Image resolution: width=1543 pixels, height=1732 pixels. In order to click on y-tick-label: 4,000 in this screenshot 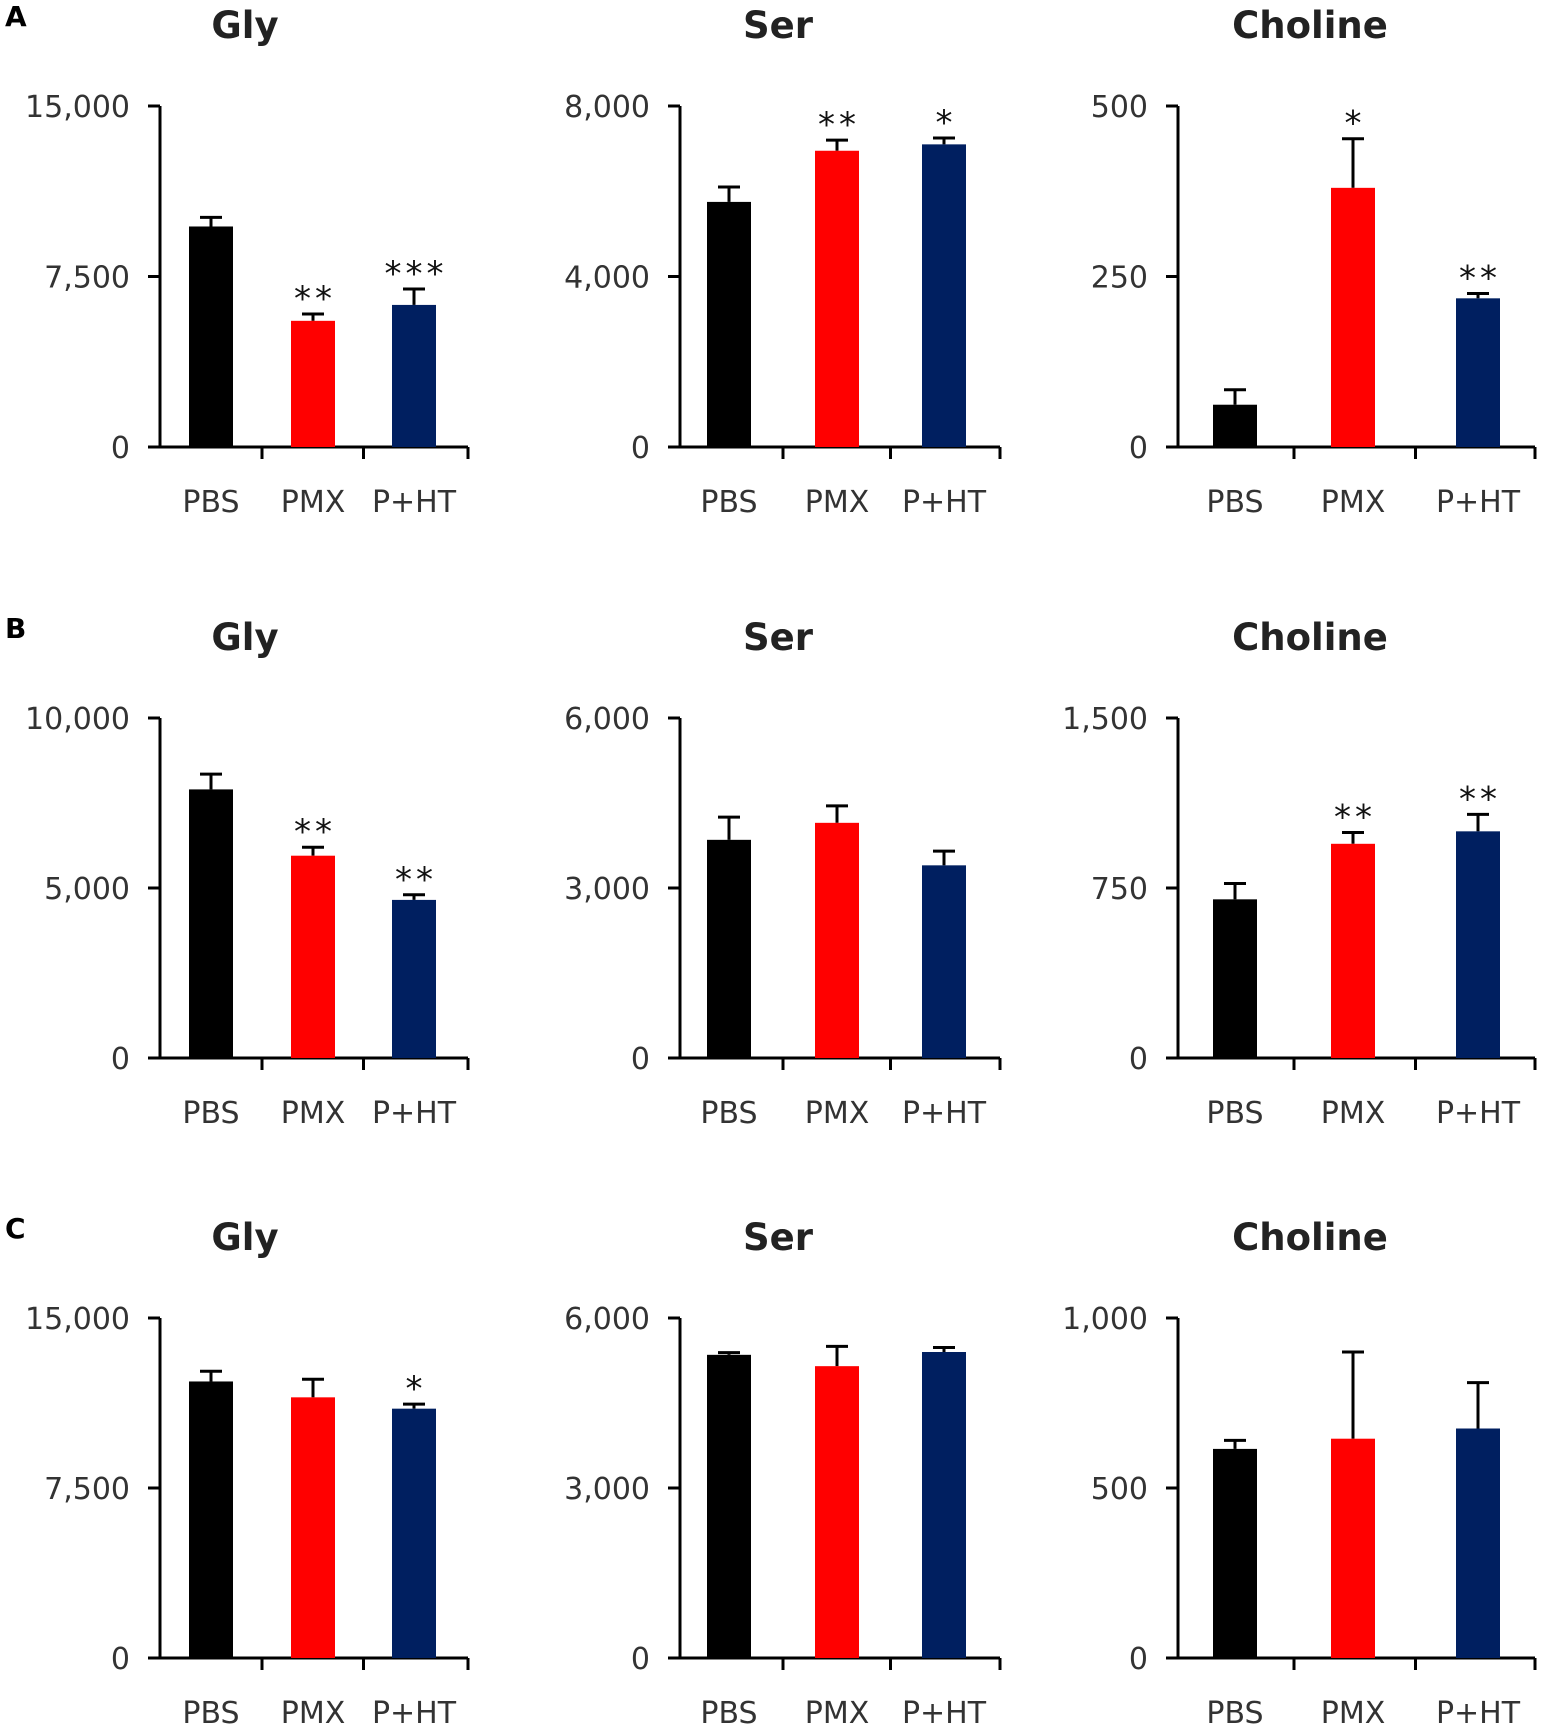, I will do `click(607, 278)`.